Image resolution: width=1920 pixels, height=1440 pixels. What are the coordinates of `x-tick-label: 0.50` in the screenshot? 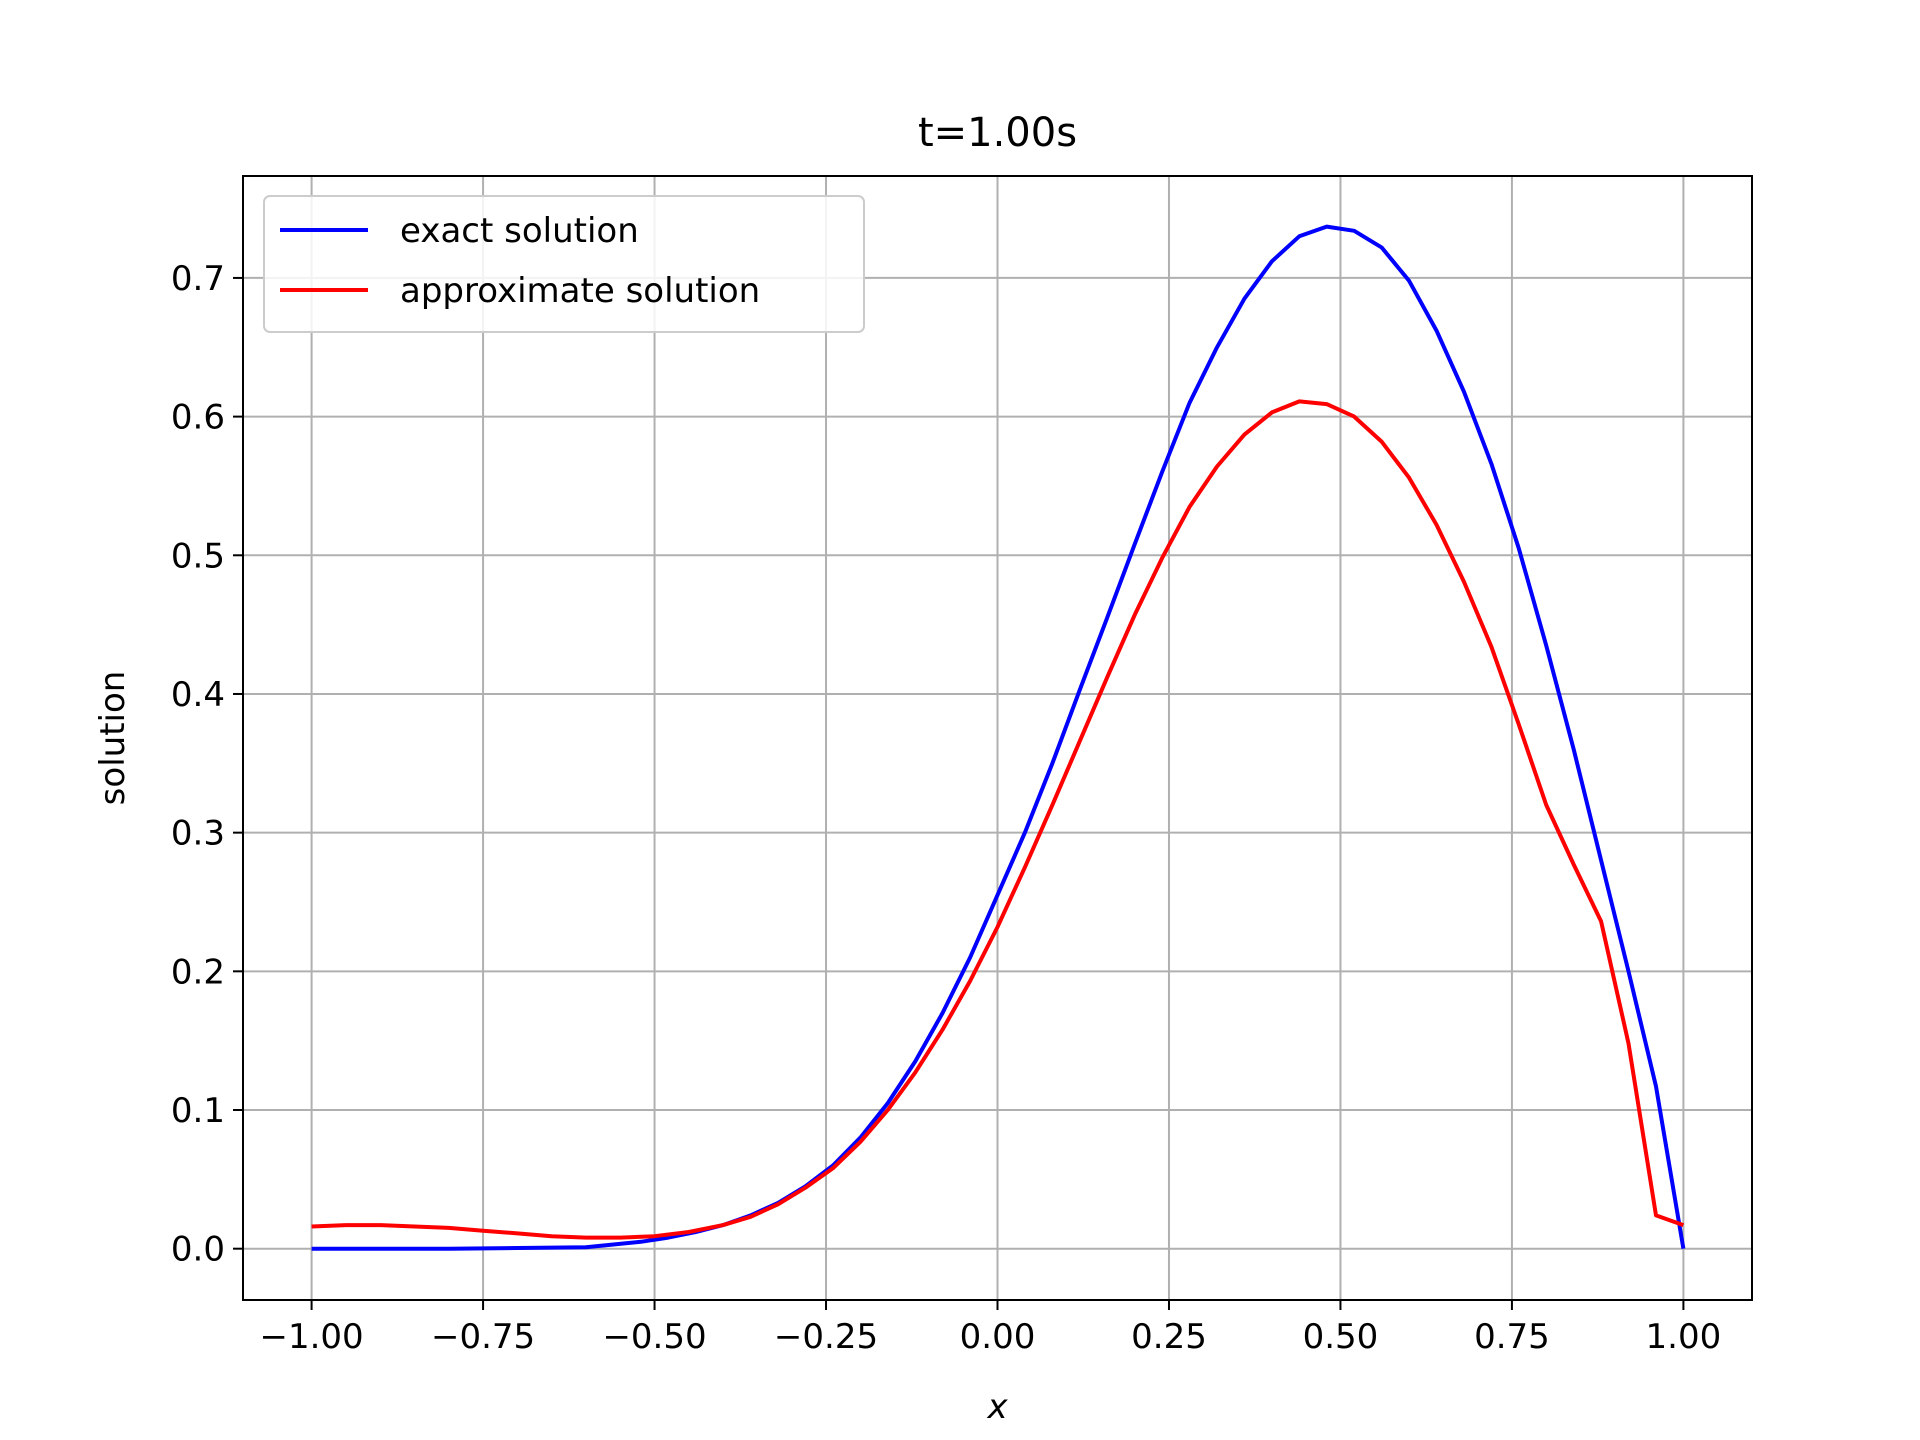 It's located at (1341, 1337).